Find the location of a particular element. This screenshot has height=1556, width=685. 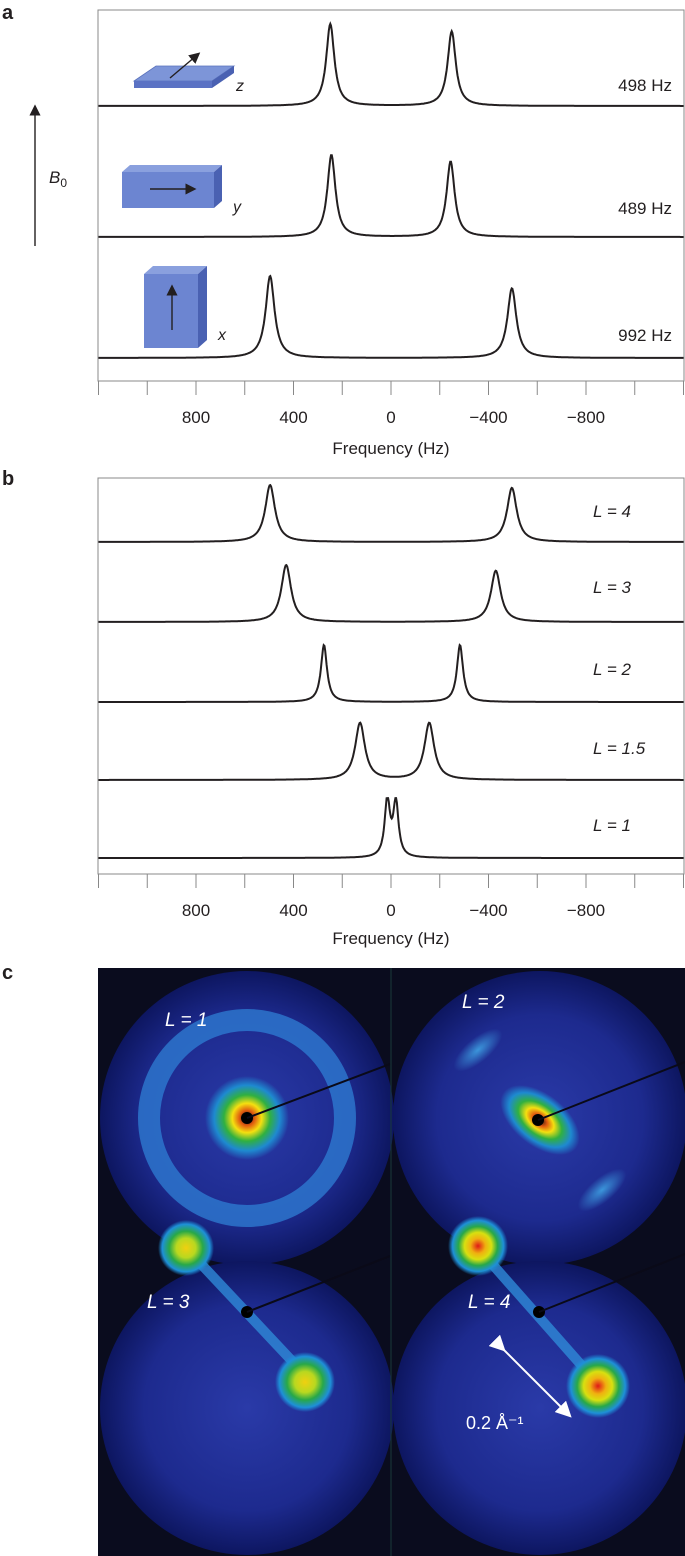

panel-a-xaxis-tick-label-3: −400 is located at coordinates (488, 417).